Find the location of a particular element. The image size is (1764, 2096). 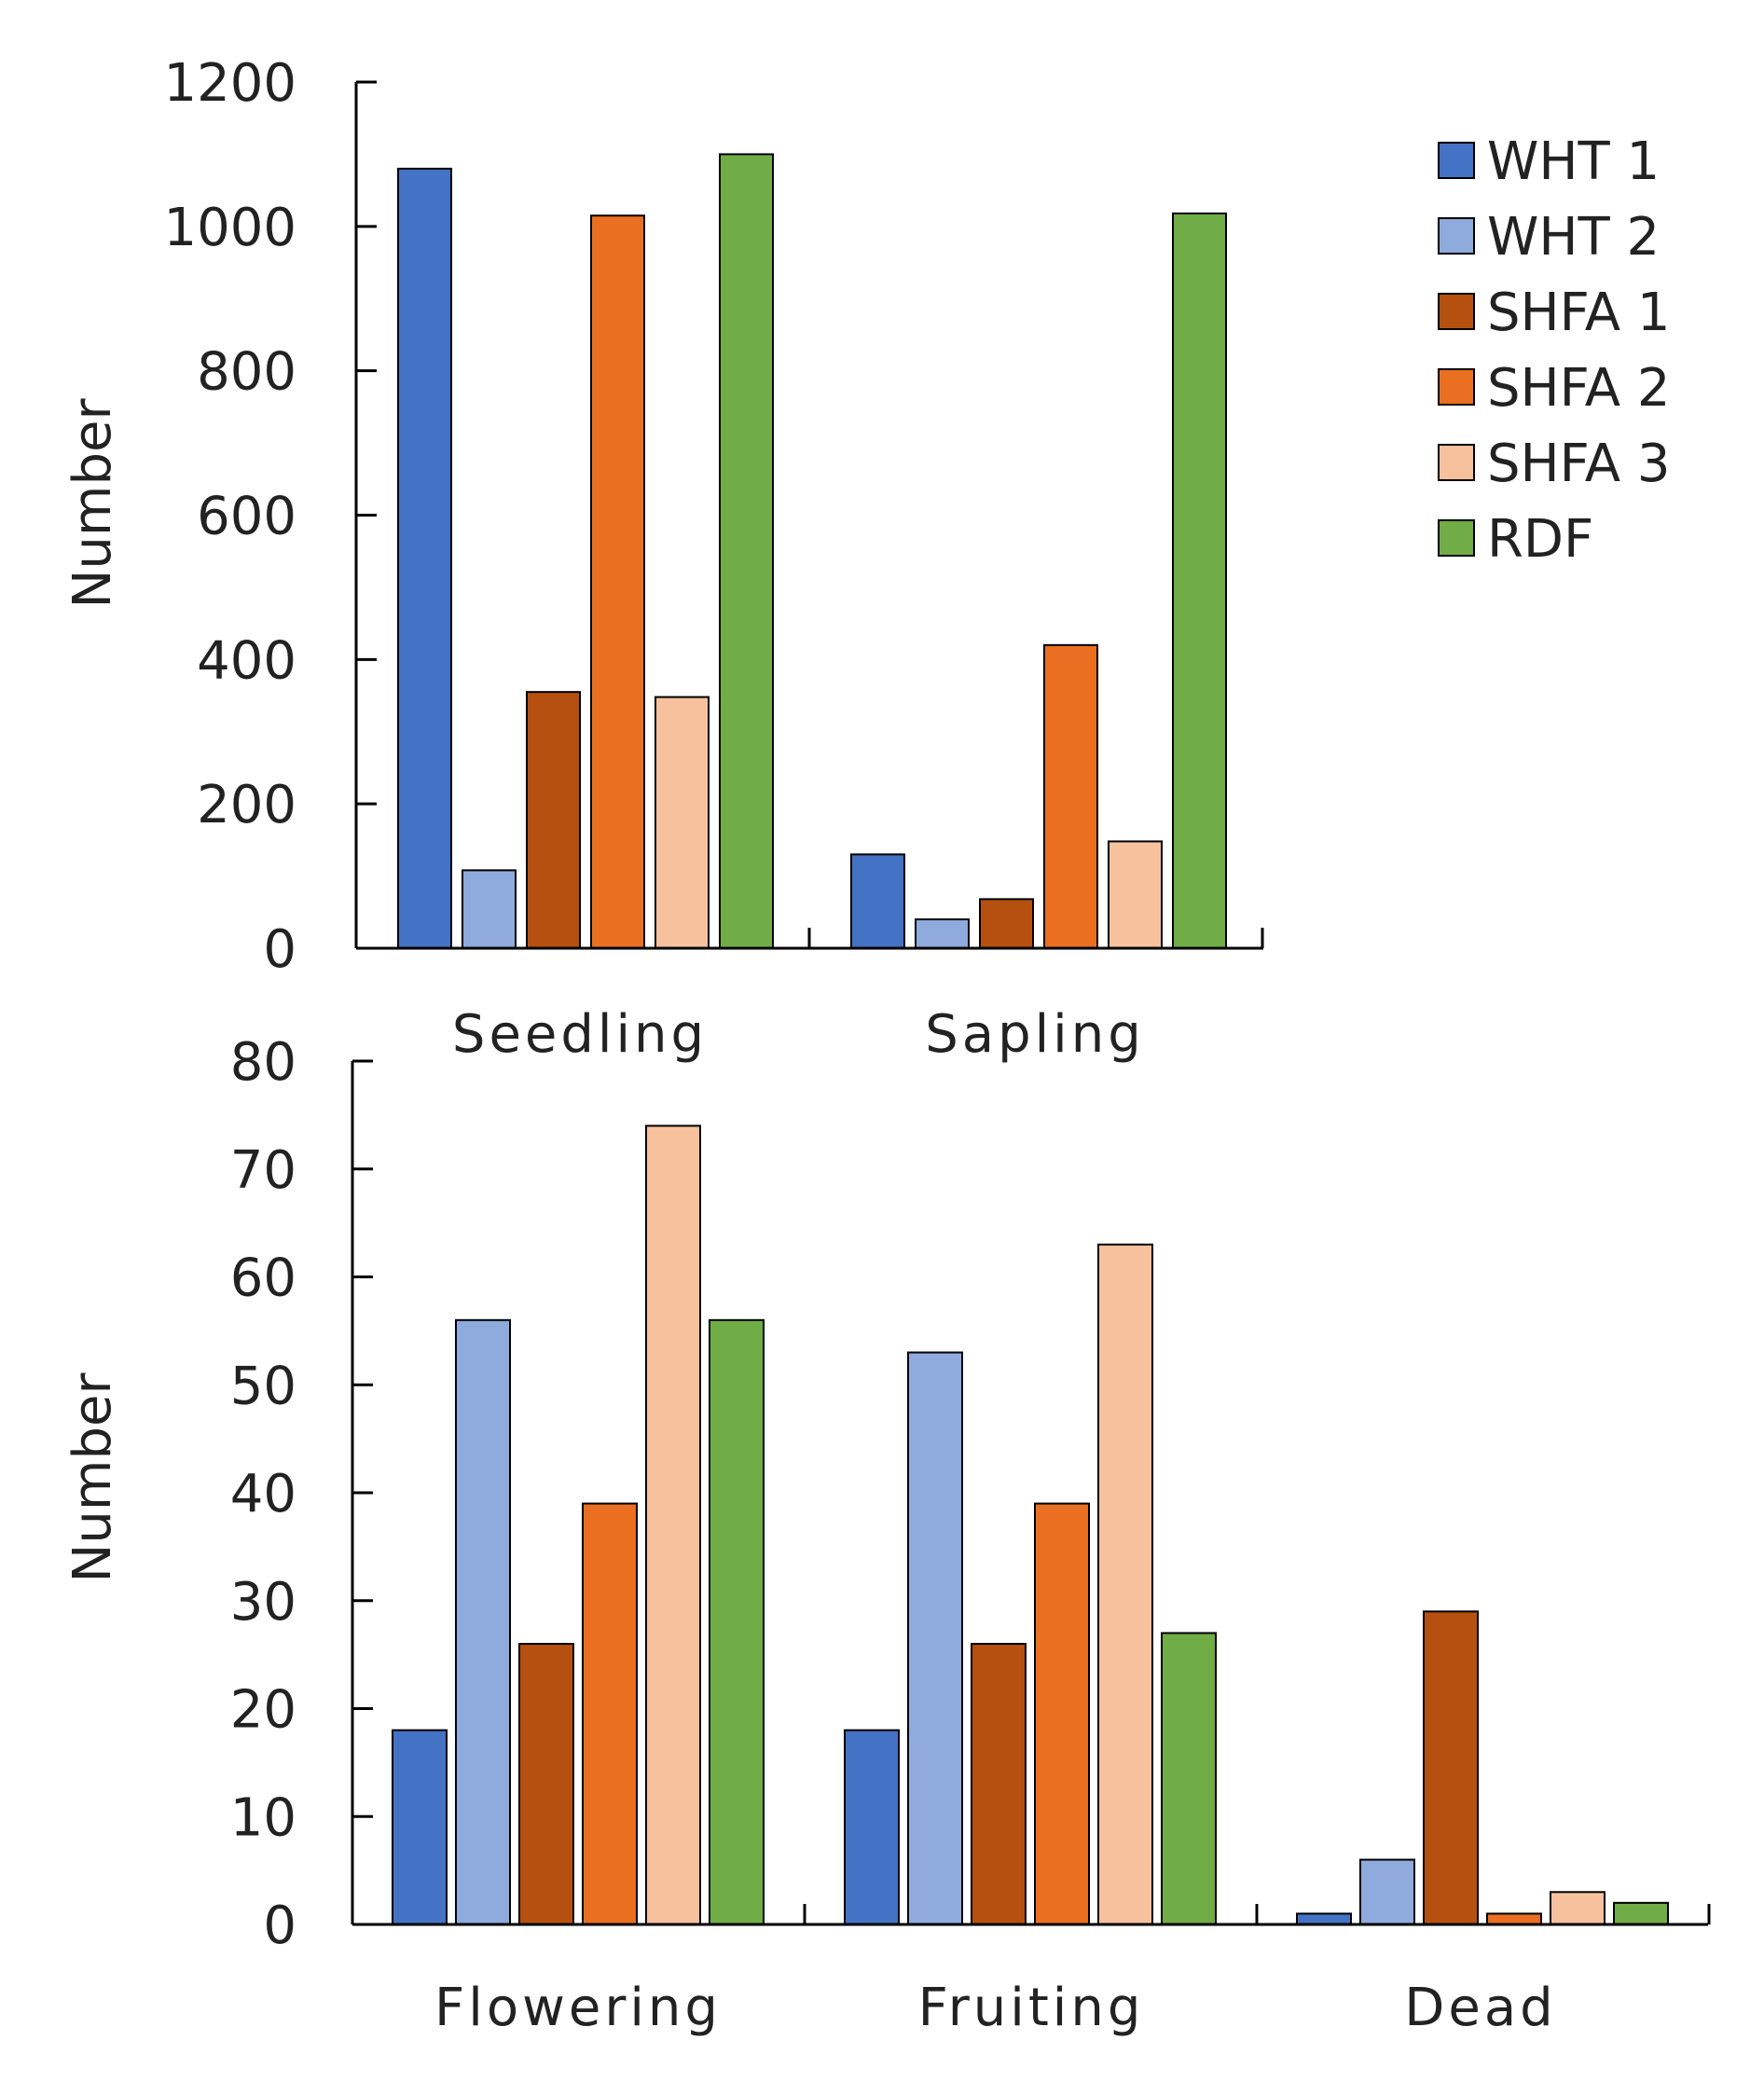

y-tick-label: 800 is located at coordinates (246, 372).